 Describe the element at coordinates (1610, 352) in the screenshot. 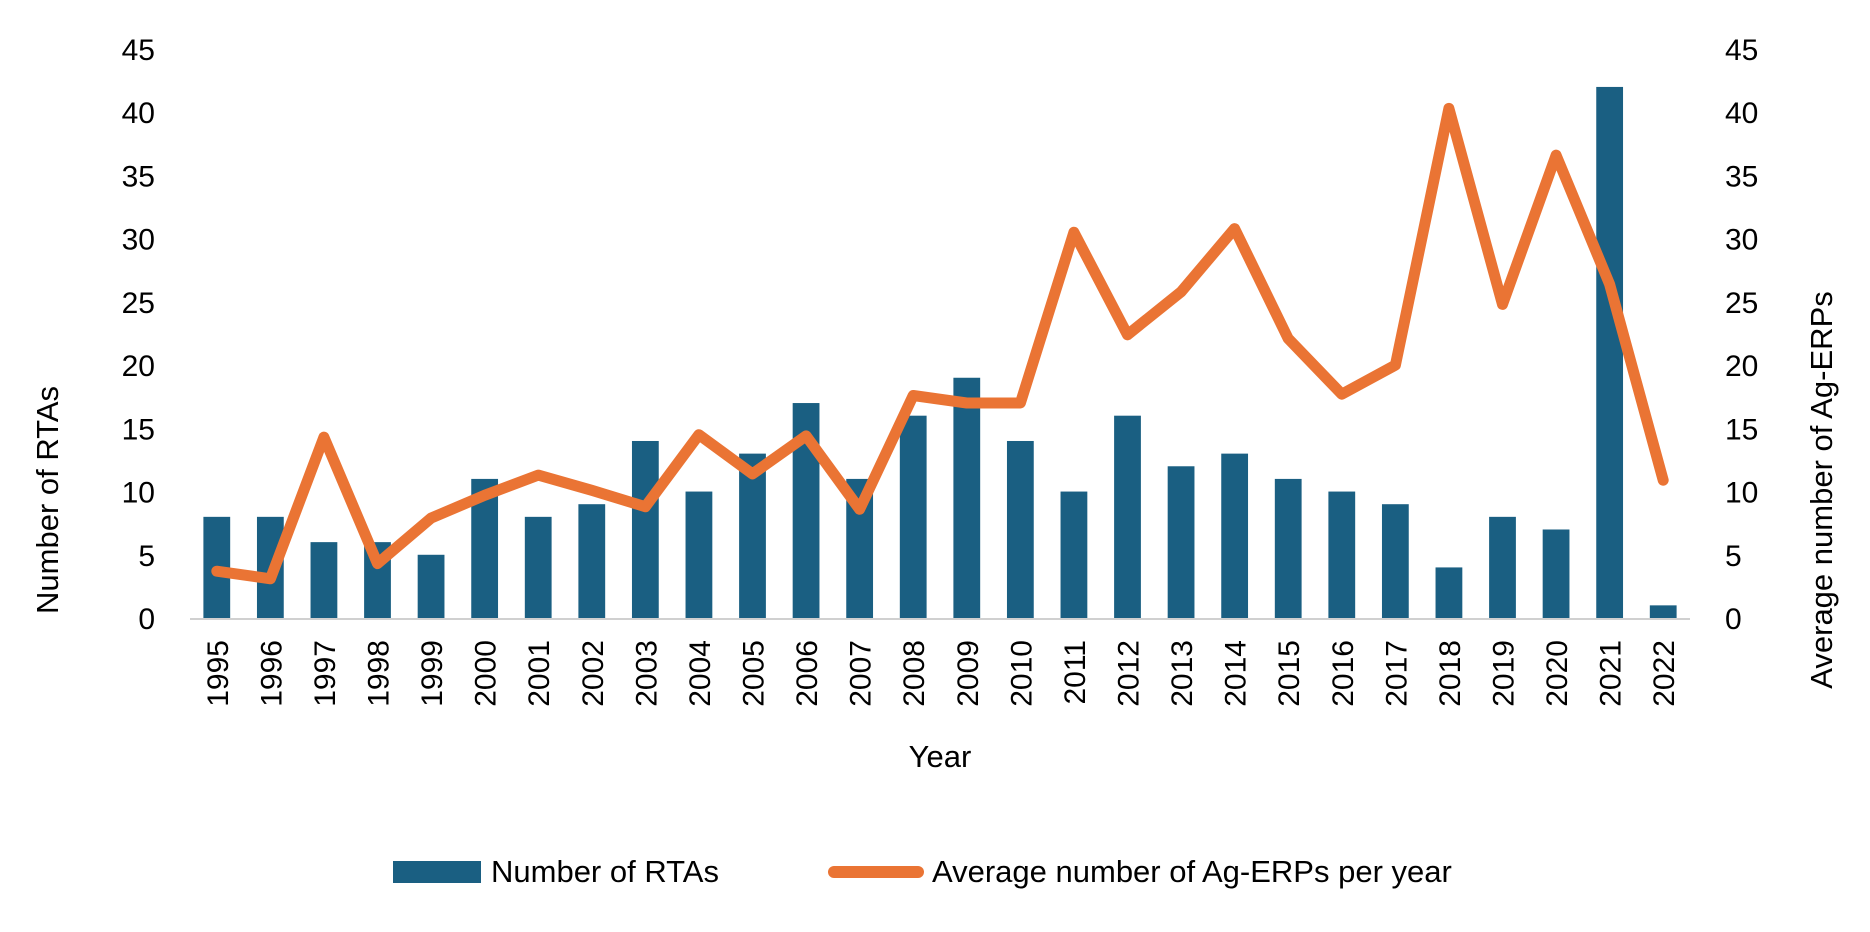

I see `bar-2021` at that location.